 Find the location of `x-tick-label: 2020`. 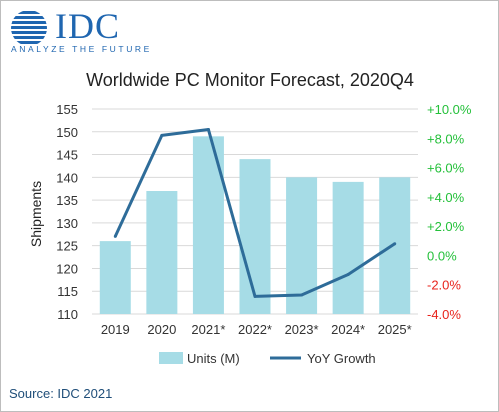

x-tick-label: 2020 is located at coordinates (161, 329).